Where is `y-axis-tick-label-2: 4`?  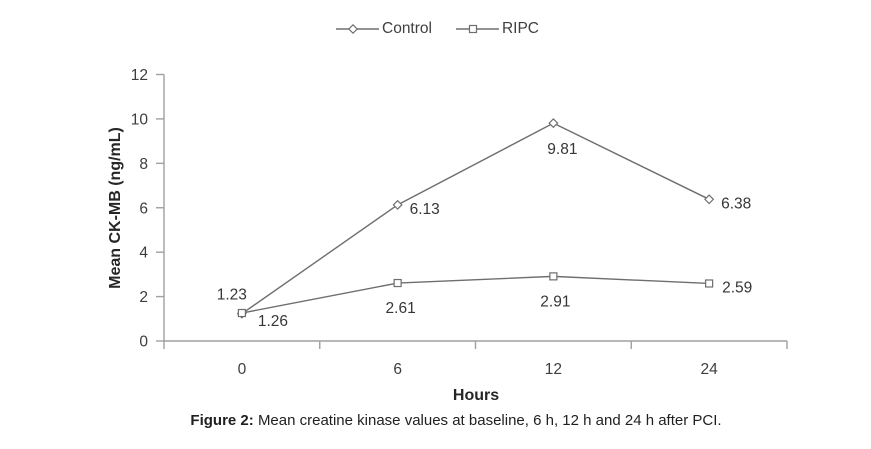
y-axis-tick-label-2: 4 is located at coordinates (143, 253).